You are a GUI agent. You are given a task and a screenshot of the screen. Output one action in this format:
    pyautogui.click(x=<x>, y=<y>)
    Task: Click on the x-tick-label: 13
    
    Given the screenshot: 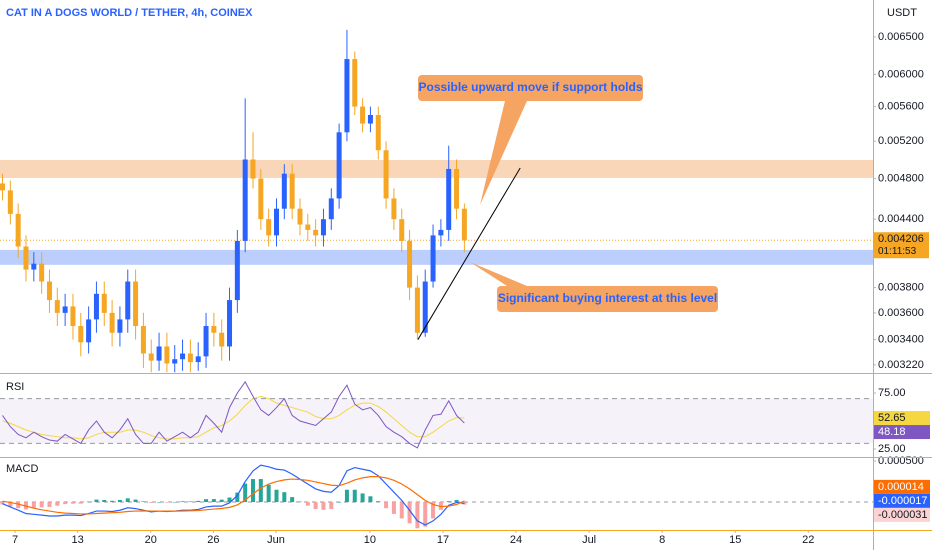 What is the action you would take?
    pyautogui.click(x=78, y=540)
    